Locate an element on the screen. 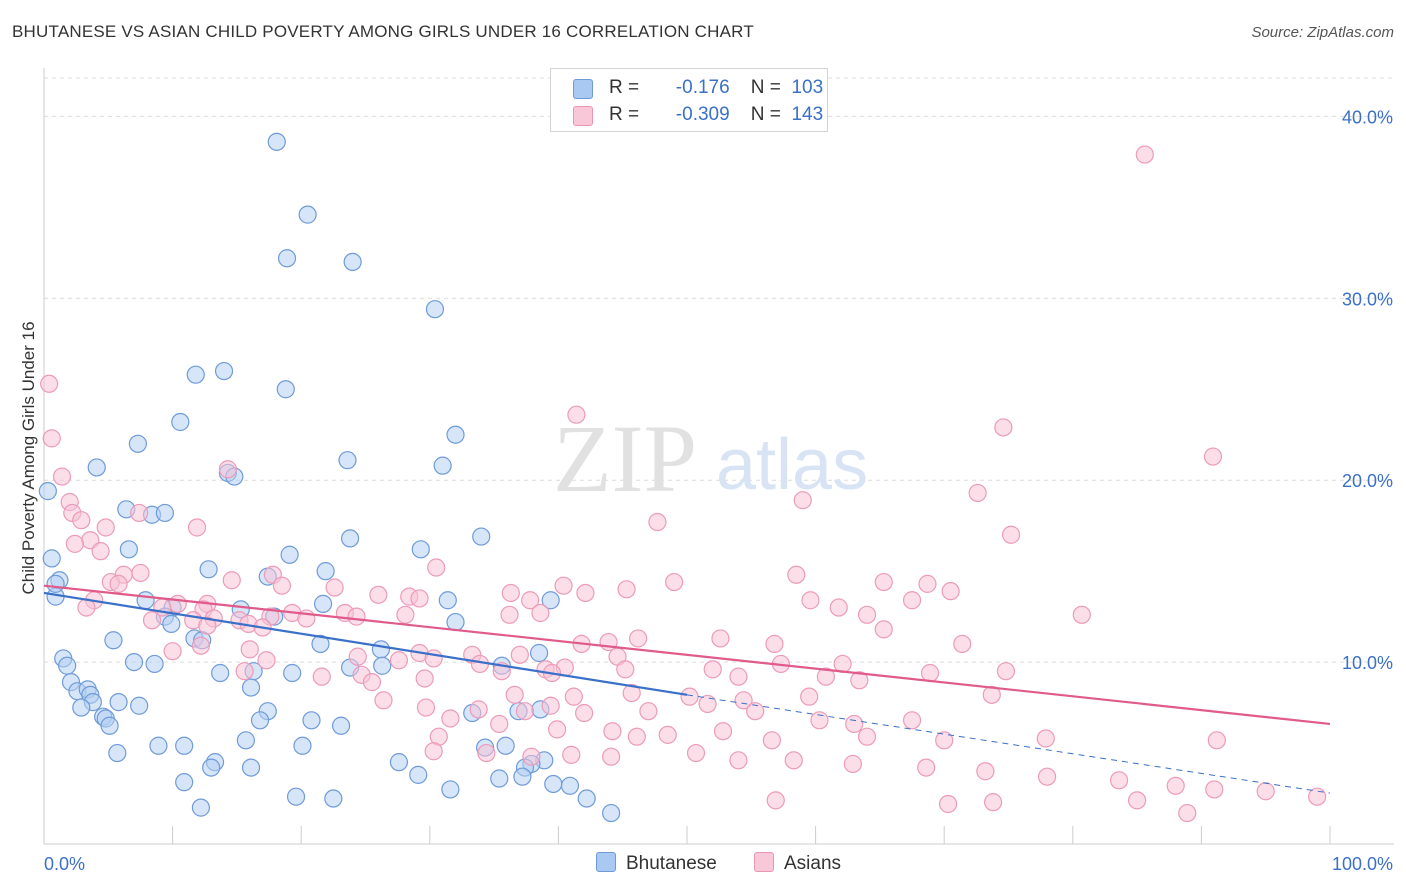  legend-r-label: R = is located at coordinates (624, 114).